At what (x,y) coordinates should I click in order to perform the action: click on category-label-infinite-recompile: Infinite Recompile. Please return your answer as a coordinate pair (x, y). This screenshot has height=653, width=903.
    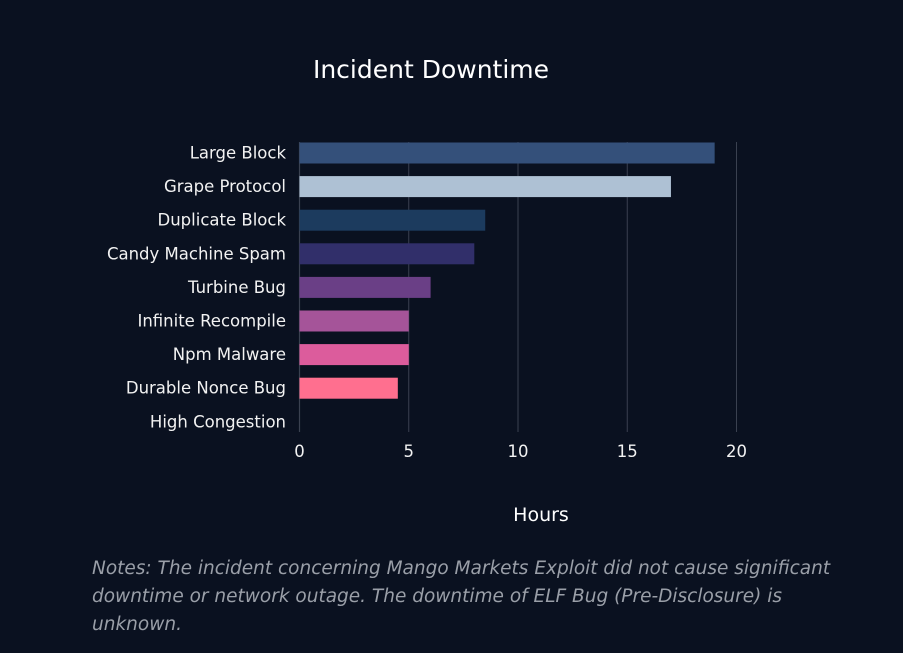
    Looking at the image, I should click on (211, 321).